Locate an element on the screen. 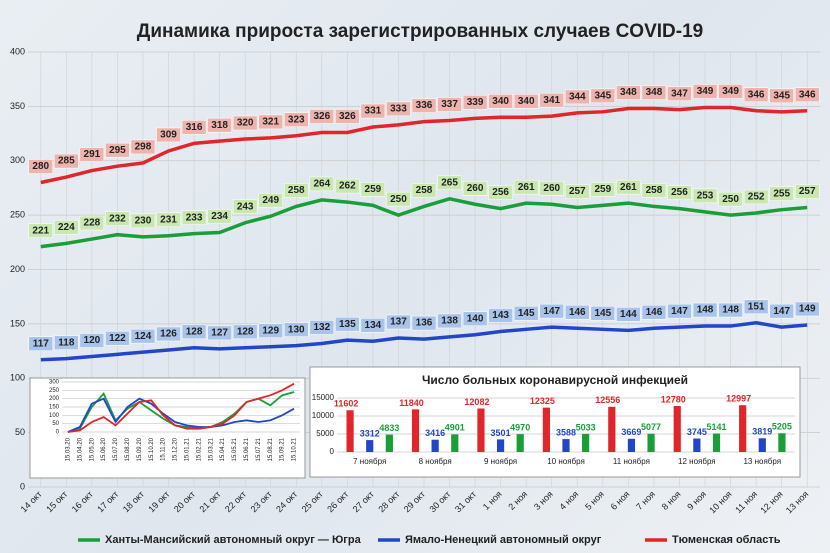 The image size is (830, 553). data-line is located at coordinates (424, 145).